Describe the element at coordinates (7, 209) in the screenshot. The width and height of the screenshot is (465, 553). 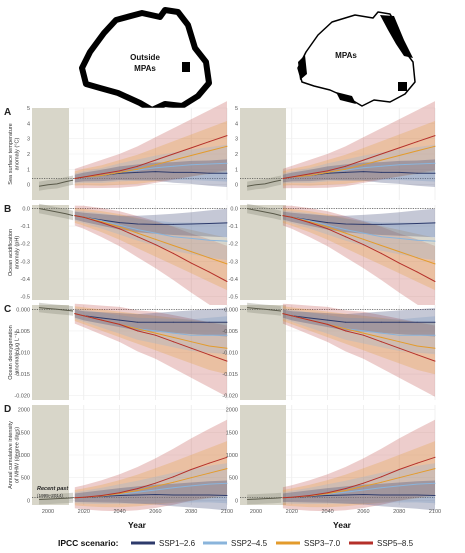
I see `panel-label-b: B` at that location.